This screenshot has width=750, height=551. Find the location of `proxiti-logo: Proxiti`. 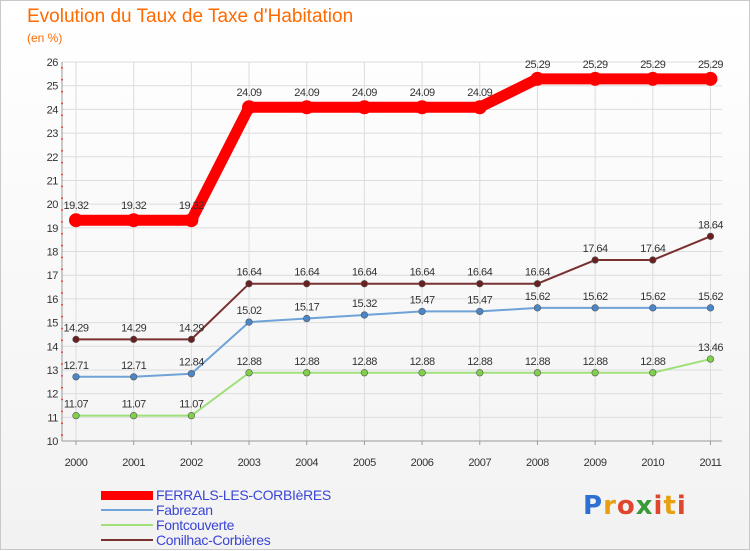

proxiti-logo: Proxiti is located at coordinates (635, 506).